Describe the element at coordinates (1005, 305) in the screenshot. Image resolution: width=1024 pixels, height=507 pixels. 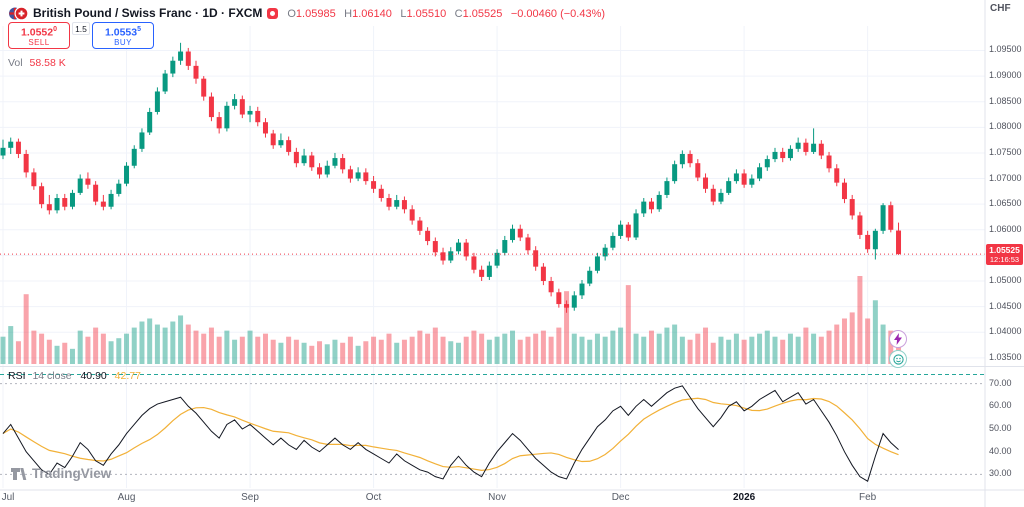
I see `price-axis-label: 1.04500` at that location.